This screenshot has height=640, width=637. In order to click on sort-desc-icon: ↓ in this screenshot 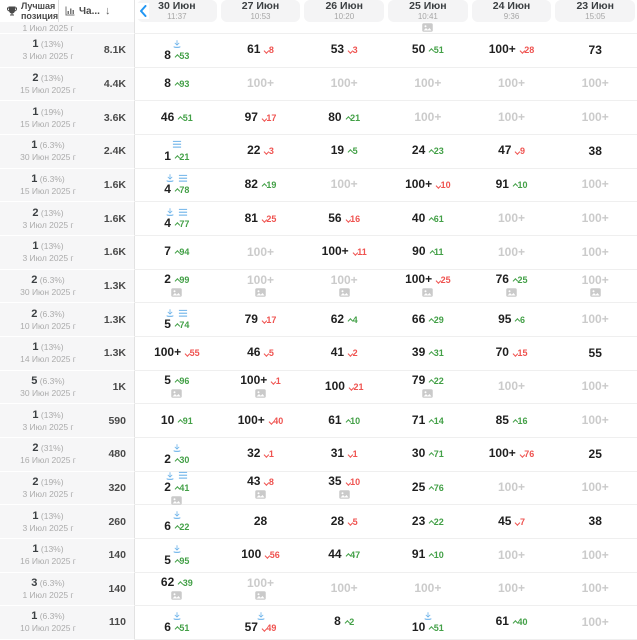, I will do `click(107, 11)`.